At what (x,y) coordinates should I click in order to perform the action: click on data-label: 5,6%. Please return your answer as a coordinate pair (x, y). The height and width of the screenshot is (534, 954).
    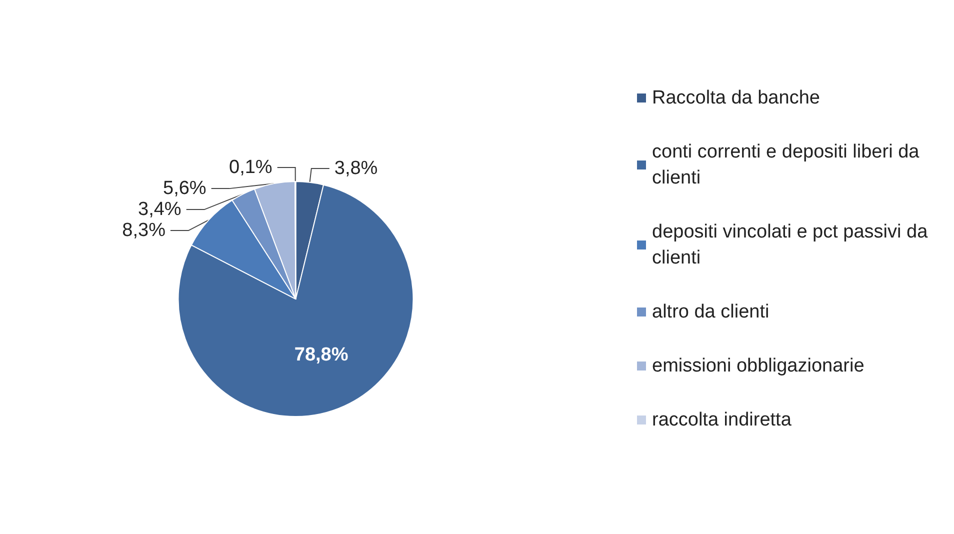
    Looking at the image, I should click on (184, 189).